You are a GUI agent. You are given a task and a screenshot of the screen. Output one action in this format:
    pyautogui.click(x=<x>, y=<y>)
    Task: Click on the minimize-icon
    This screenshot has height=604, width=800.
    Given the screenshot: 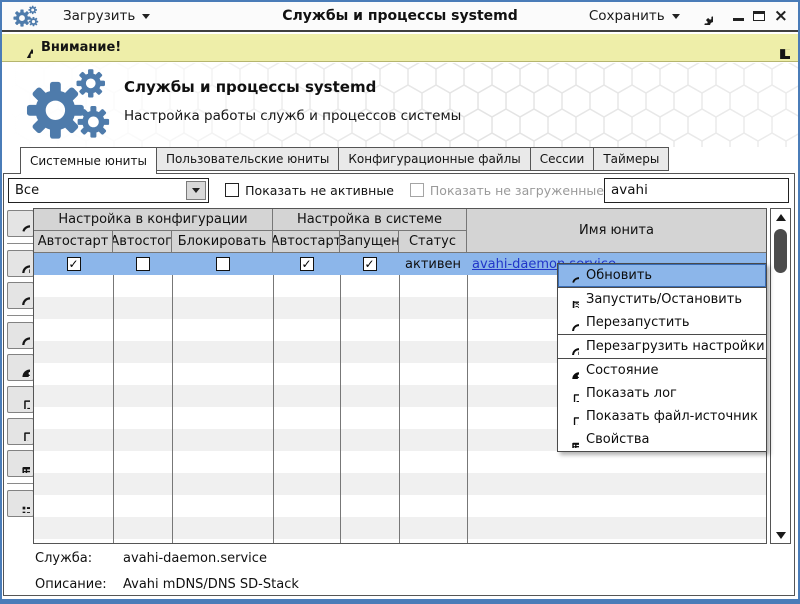 What is the action you would take?
    pyautogui.click(x=738, y=19)
    